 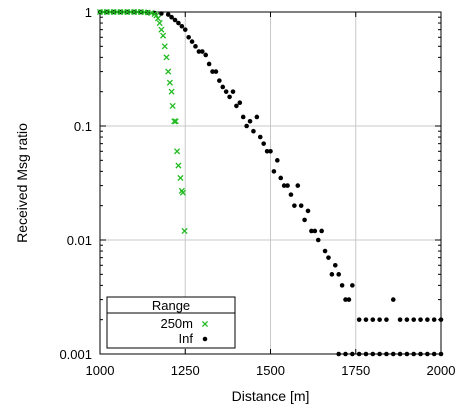 What do you see at coordinates (176, 323) in the screenshot?
I see `legend-entry-250m: 250m` at bounding box center [176, 323].